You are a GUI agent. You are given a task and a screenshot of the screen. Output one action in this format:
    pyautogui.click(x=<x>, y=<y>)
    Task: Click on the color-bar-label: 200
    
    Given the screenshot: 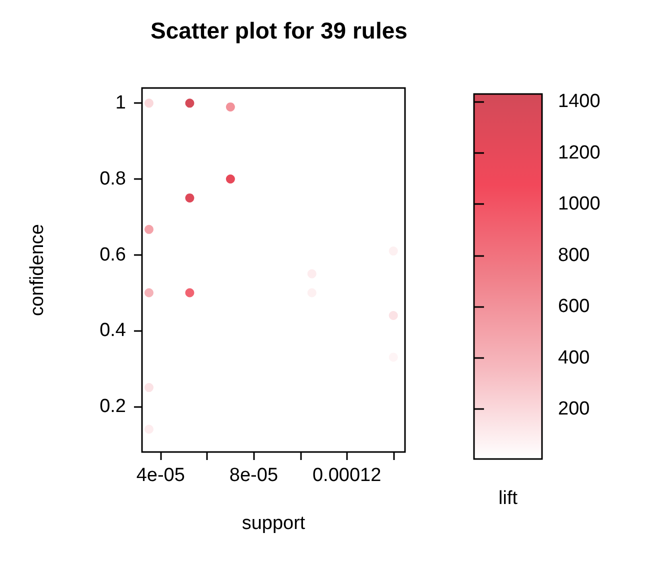 What is the action you would take?
    pyautogui.click(x=574, y=409)
    